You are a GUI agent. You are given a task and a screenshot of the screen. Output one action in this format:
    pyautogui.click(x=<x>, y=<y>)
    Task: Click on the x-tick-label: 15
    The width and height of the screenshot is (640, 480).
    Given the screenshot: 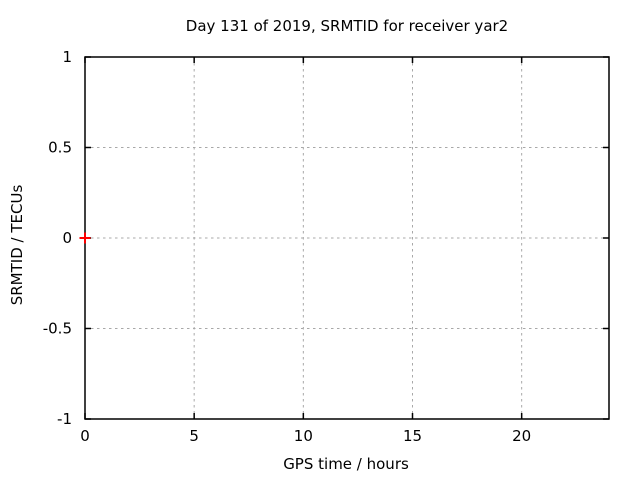 What is the action you would take?
    pyautogui.click(x=412, y=436)
    